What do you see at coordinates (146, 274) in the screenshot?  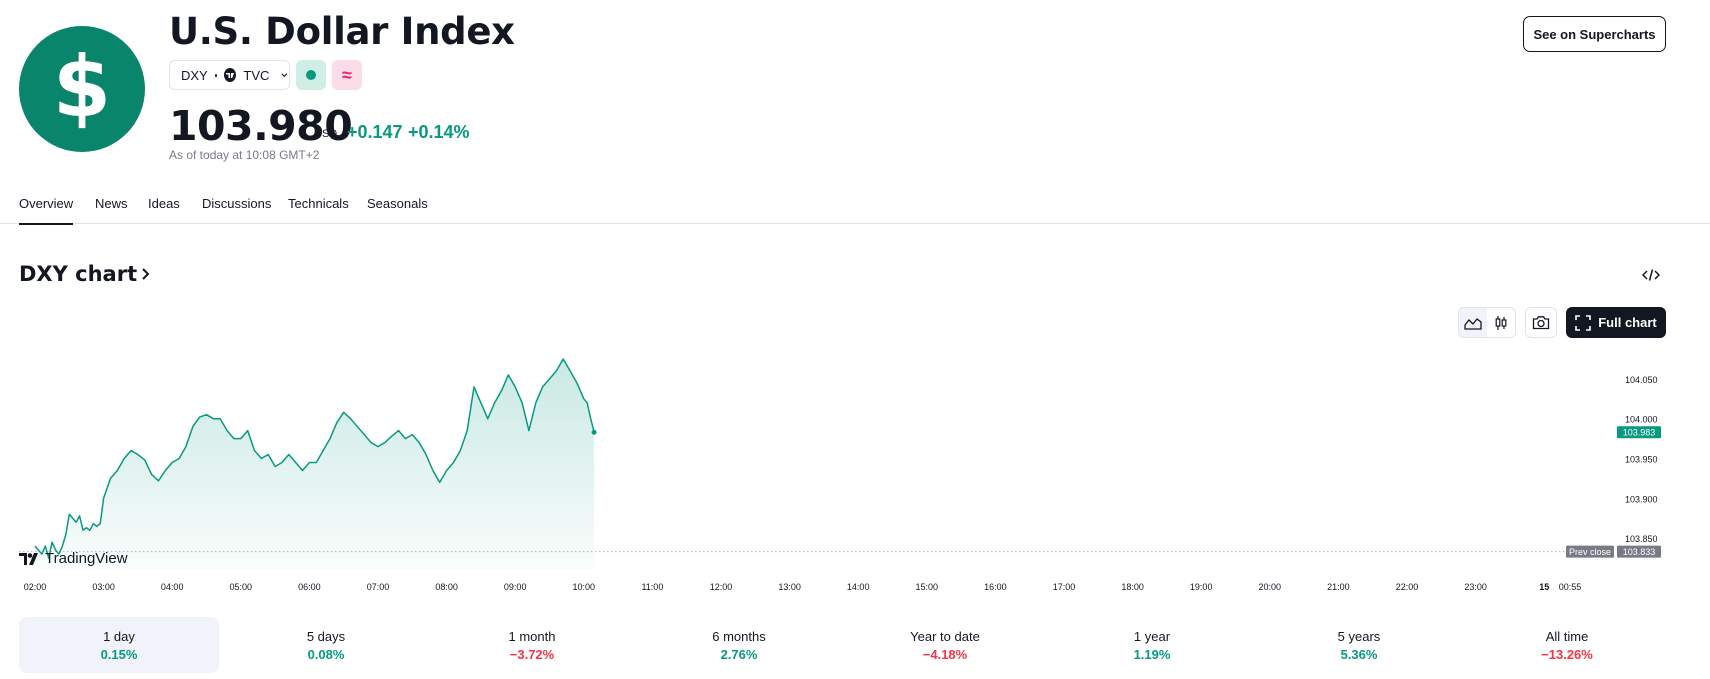 I see `chevron-right-icon` at bounding box center [146, 274].